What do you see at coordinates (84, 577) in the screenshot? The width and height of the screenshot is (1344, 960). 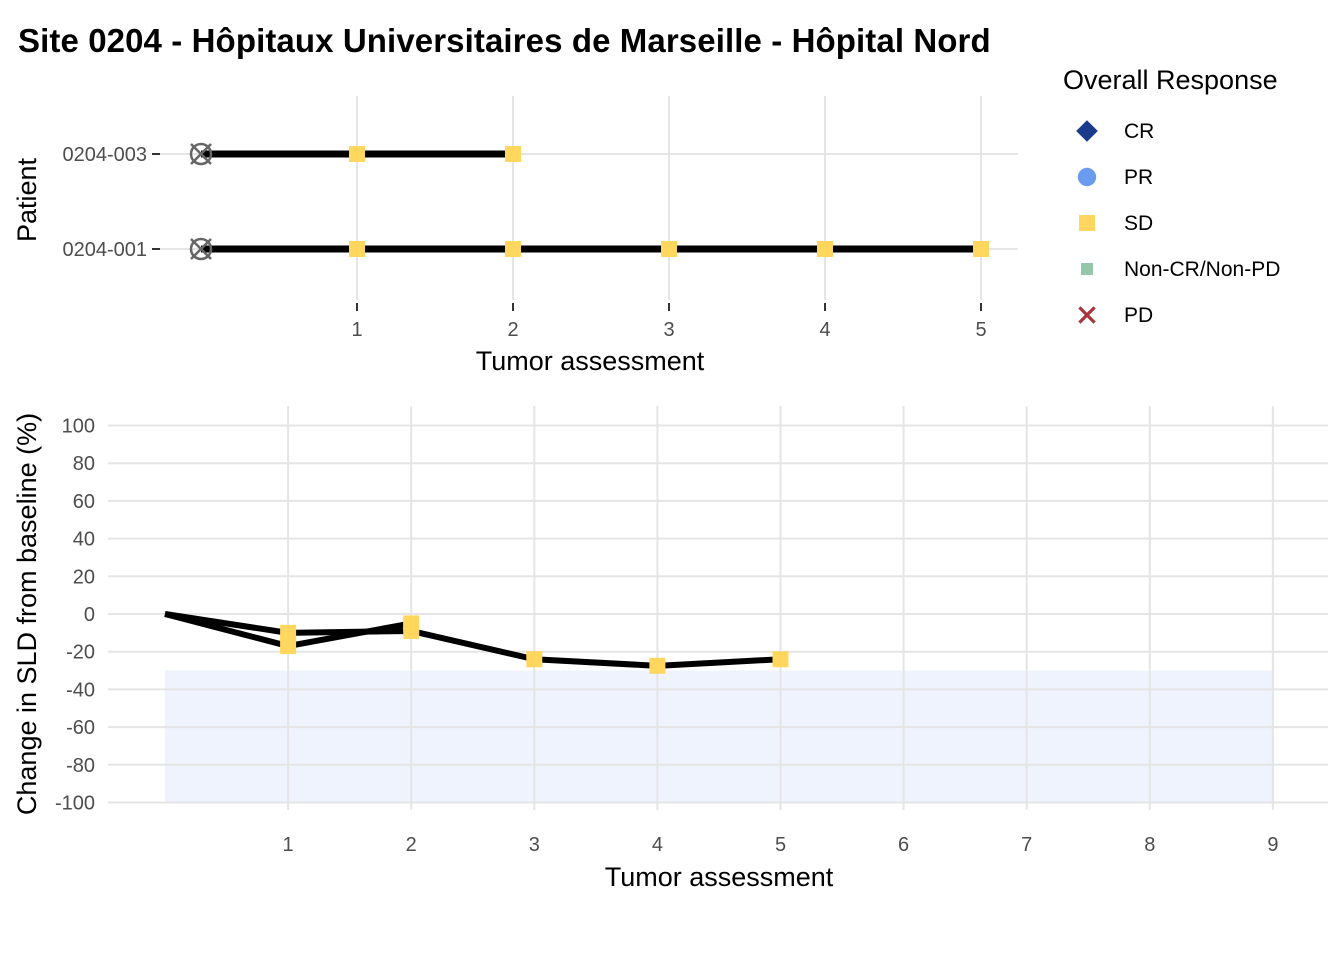 I see `y-tick-label: 20` at bounding box center [84, 577].